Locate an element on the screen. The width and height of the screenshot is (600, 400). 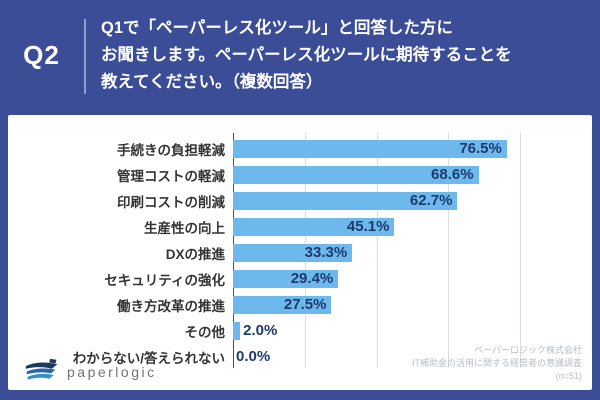
chart-row: 手続きの負担軽減 76.5% is located at coordinates (299, 149).